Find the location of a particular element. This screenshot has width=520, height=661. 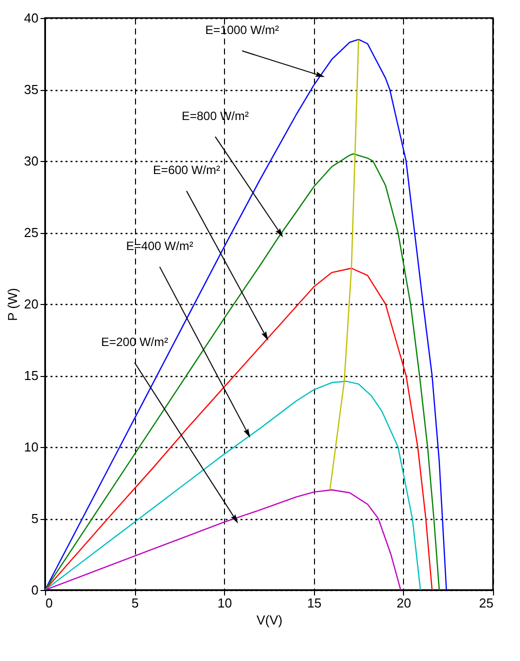

y-tick-label: 40 is located at coordinates (31, 18).